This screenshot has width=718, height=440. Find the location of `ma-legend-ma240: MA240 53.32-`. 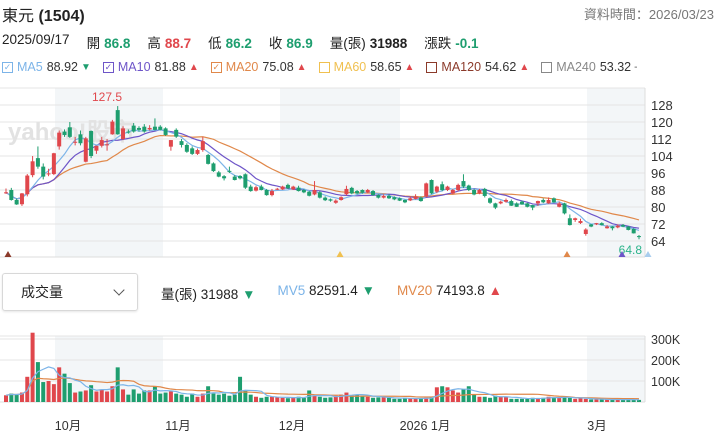

ma-legend-ma240: MA240 53.32- is located at coordinates (589, 67).